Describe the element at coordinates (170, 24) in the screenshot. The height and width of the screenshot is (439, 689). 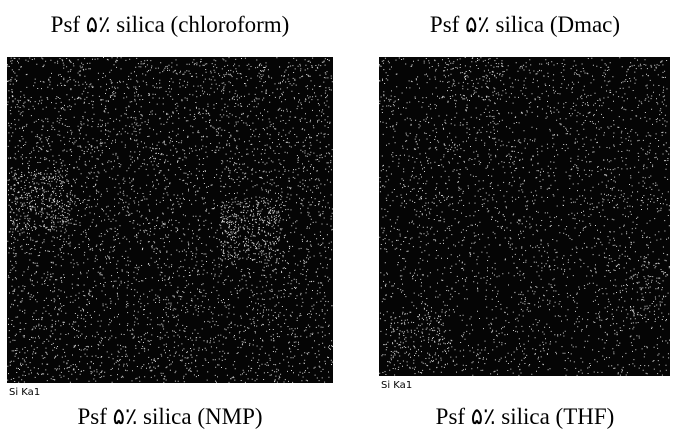
I see `panel-title: Psf ۵٪ silica (chloroform)` at that location.